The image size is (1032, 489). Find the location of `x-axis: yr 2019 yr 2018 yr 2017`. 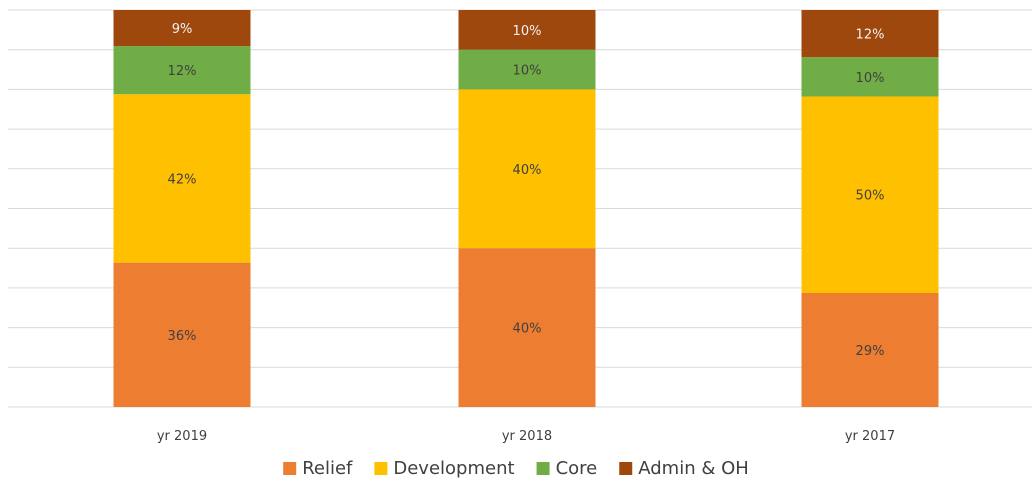

x-axis: yr 2019 yr 2018 yr 2017 is located at coordinates (526, 436).